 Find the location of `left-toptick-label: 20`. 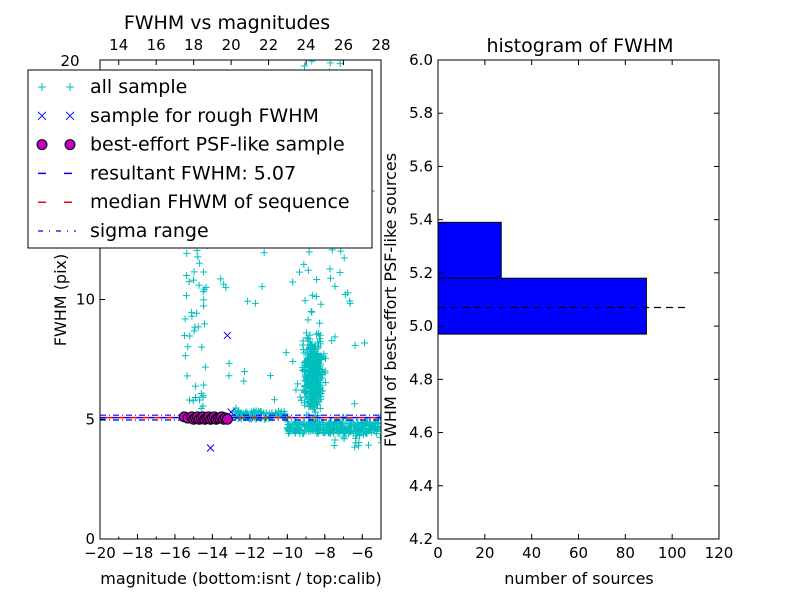

left-toptick-label: 20 is located at coordinates (231, 45).